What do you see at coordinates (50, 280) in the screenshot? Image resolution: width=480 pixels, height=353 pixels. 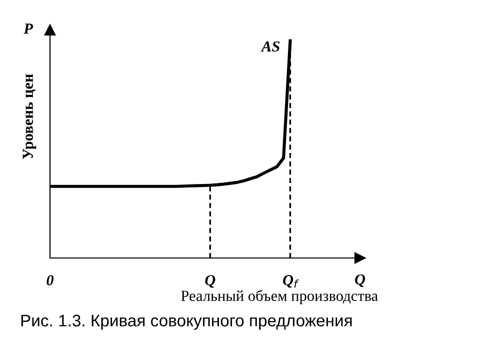 I see `x-tick-label: 0` at bounding box center [50, 280].